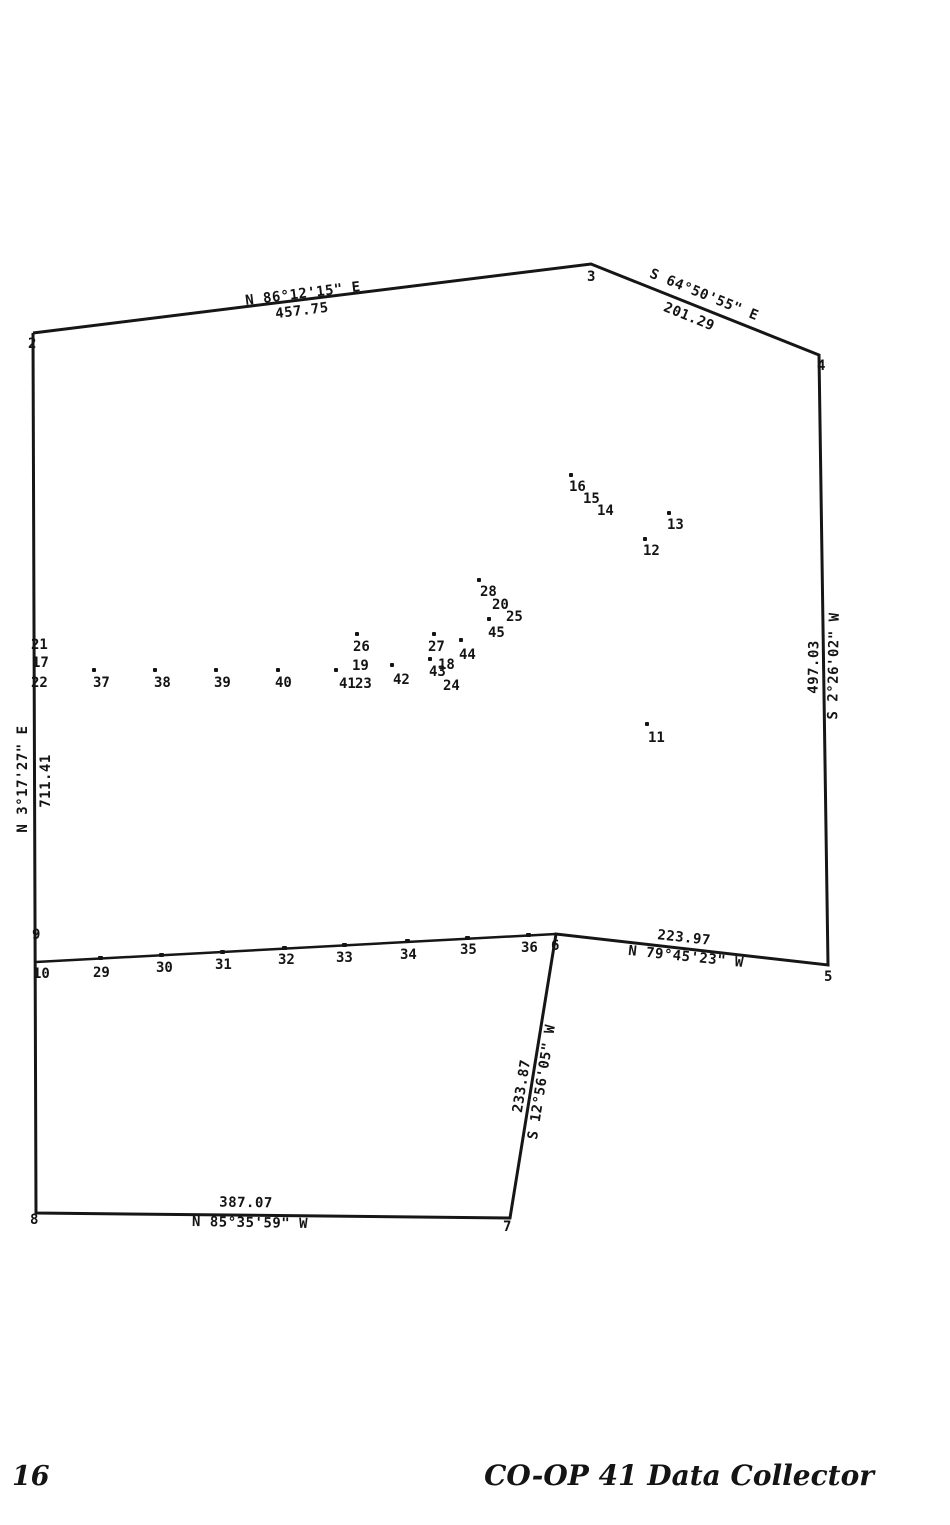 The image size is (950, 1525). Describe the element at coordinates (222, 683) in the screenshot. I see `station-label-39: 39` at that location.